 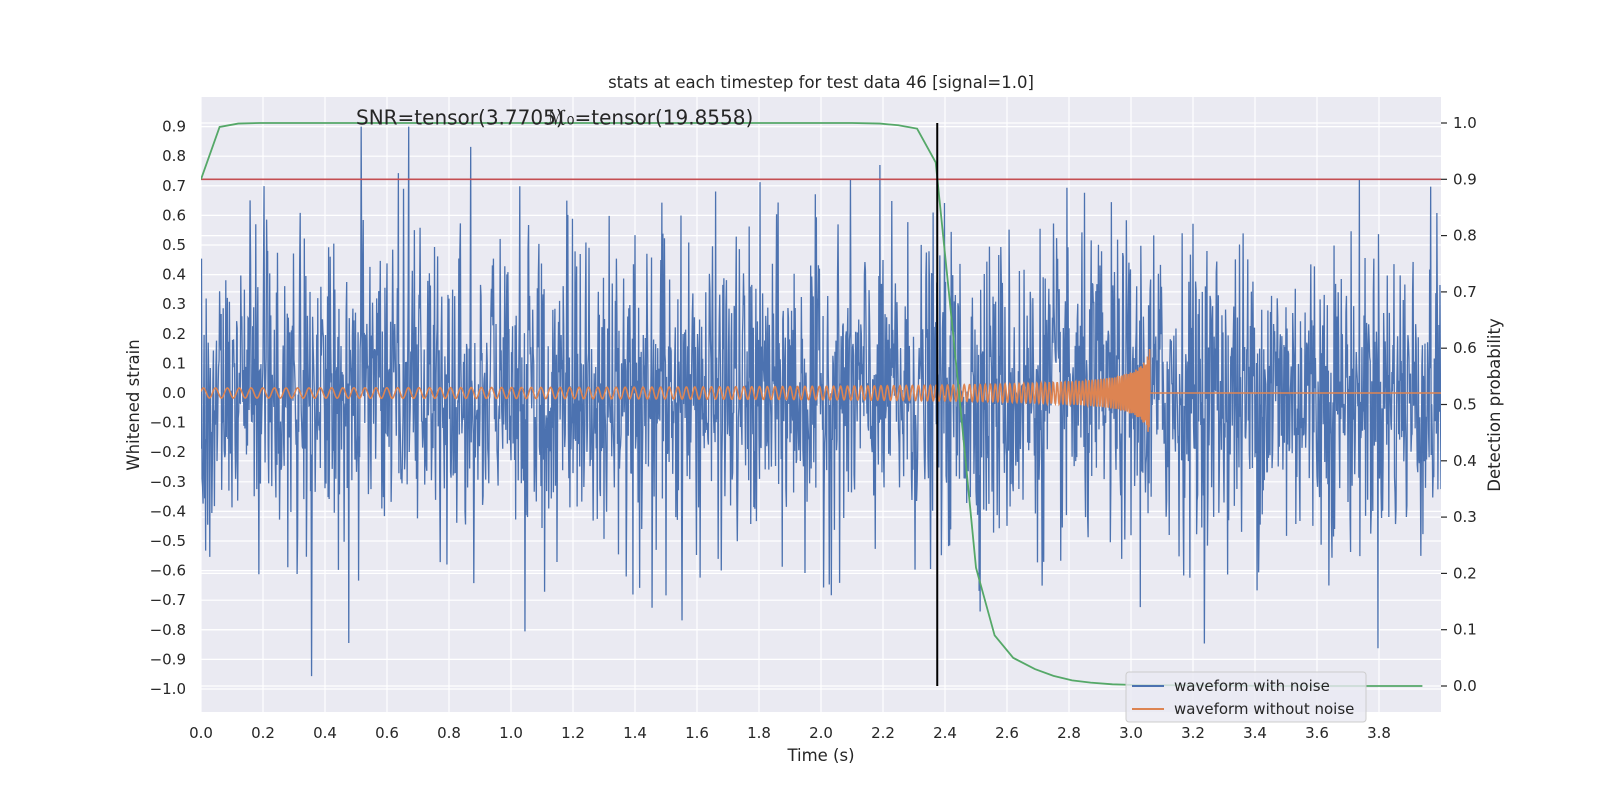 I want to click on legend-box, so click(x=1246, y=697).